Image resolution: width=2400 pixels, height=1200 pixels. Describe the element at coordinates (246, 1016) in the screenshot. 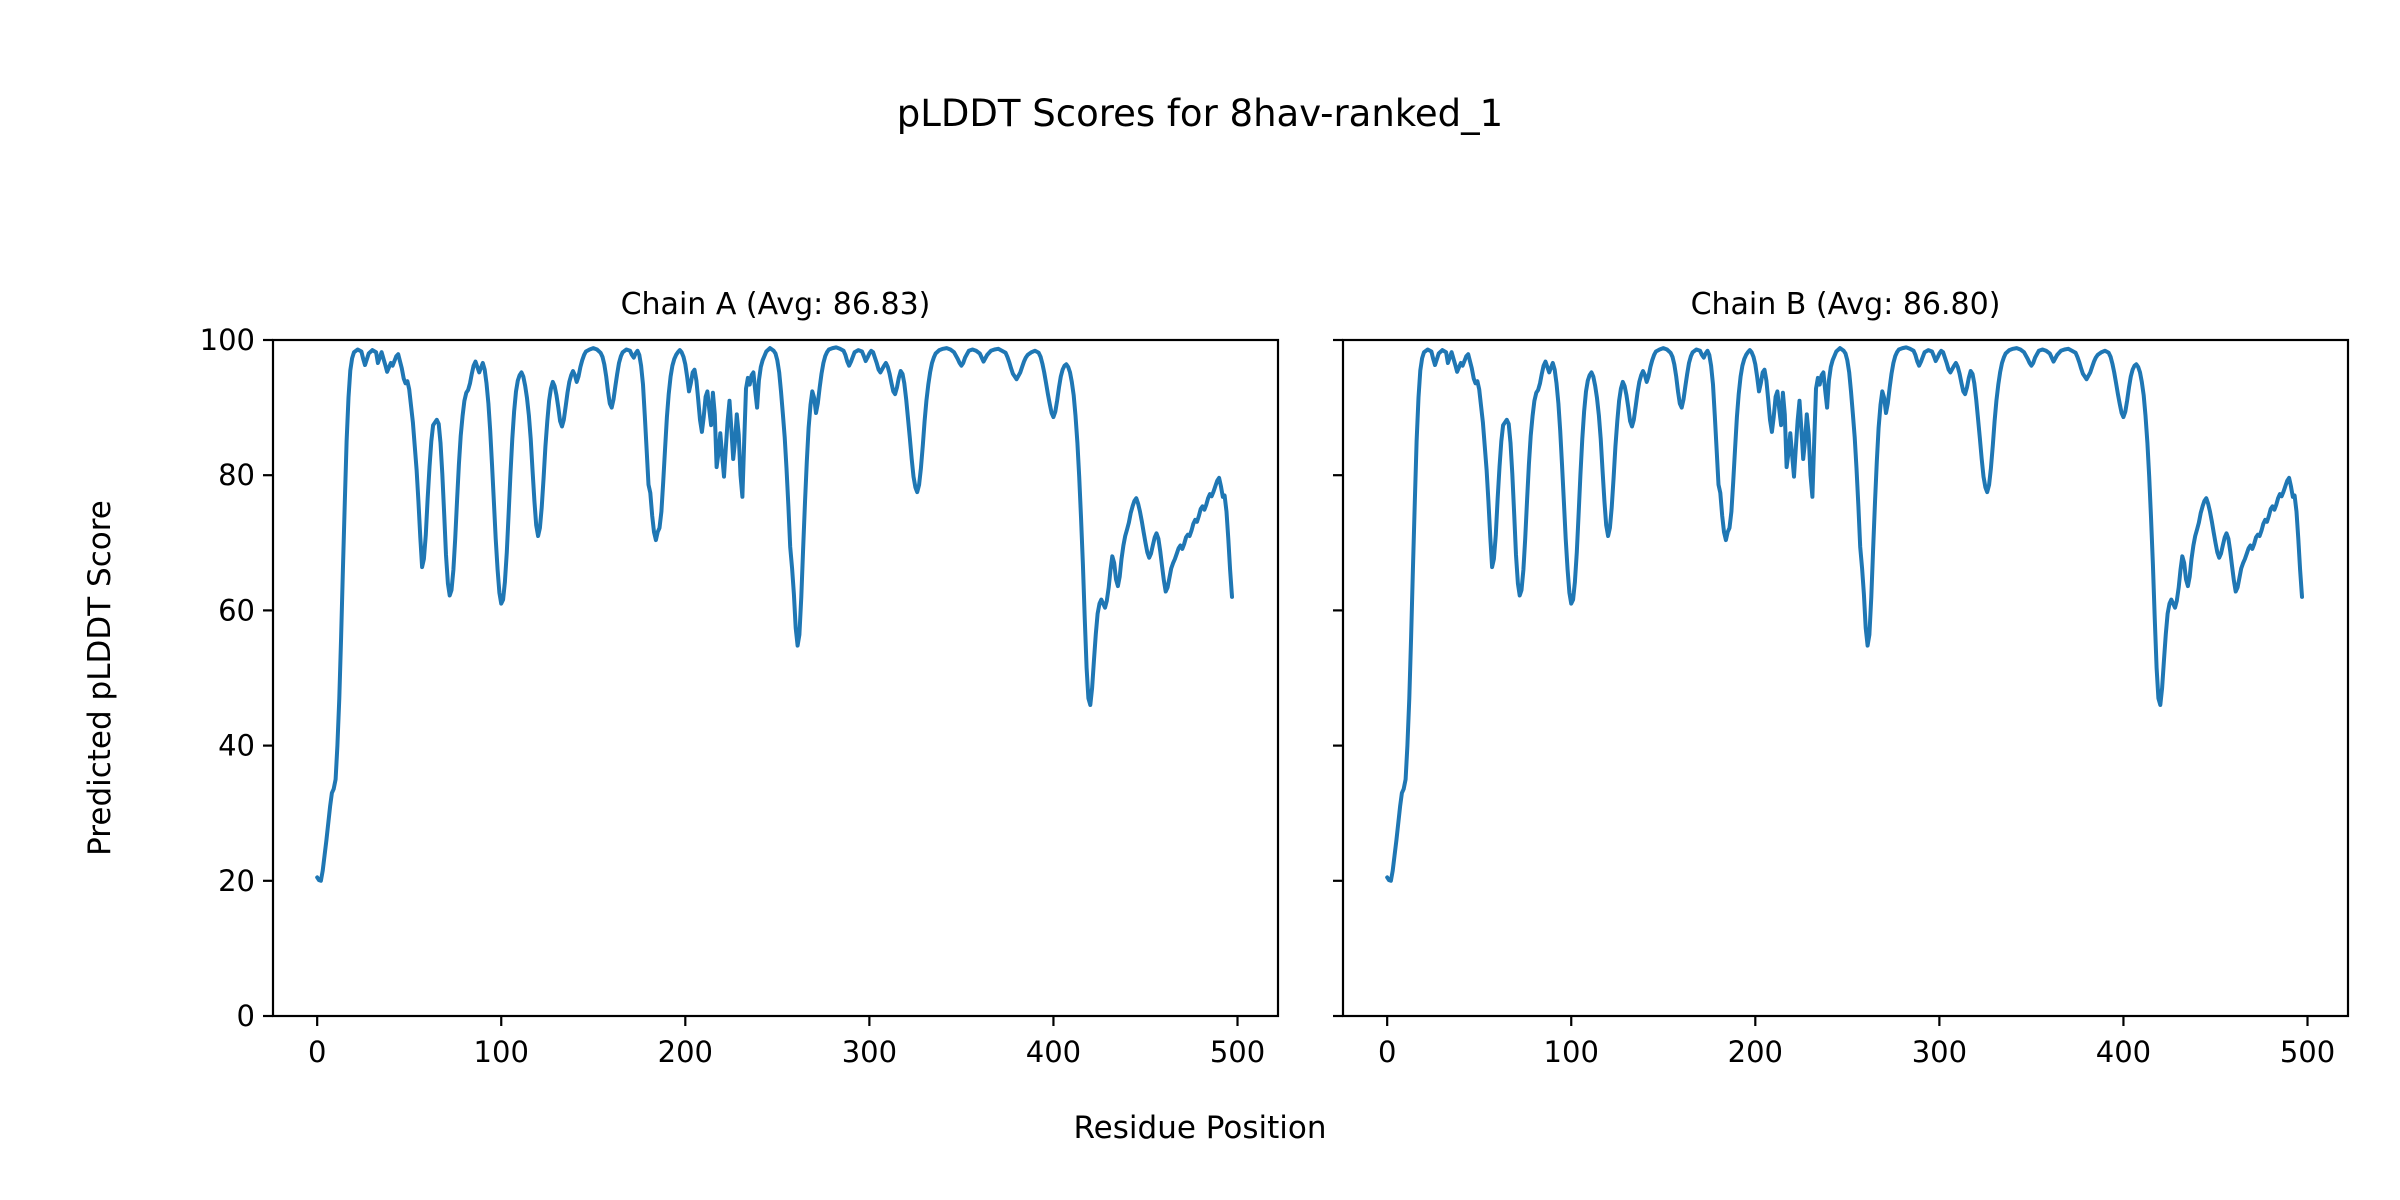

I see `y-tick-label: 0` at that location.